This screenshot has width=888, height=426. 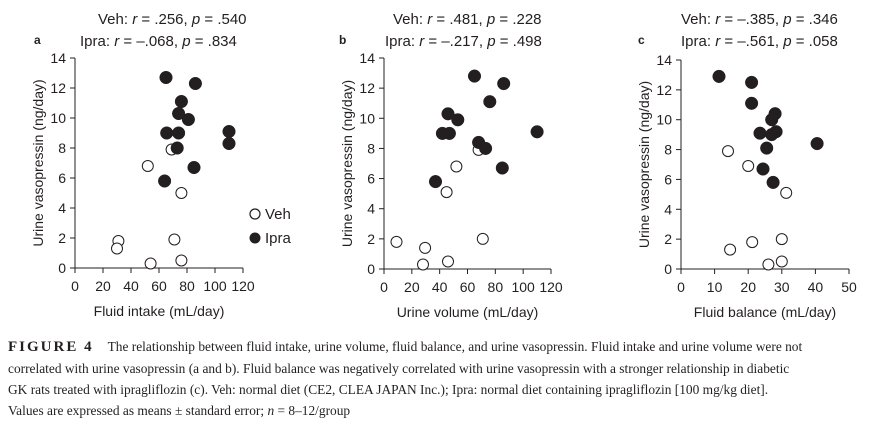 What do you see at coordinates (172, 19) in the screenshot?
I see `stats-line-veh-a: Veh: r = .256, p = .540` at bounding box center [172, 19].